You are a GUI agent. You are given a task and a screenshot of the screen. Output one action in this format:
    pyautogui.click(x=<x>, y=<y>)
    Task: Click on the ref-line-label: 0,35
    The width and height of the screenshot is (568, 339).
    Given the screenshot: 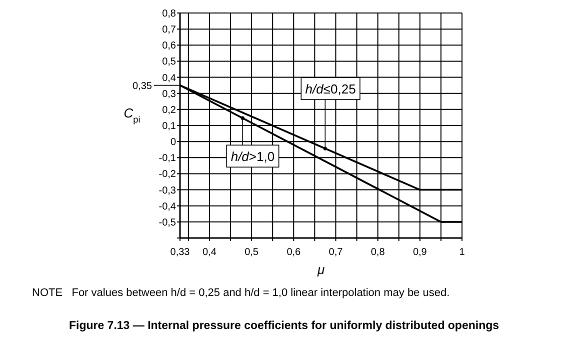 What is the action you would take?
    pyautogui.click(x=142, y=86)
    